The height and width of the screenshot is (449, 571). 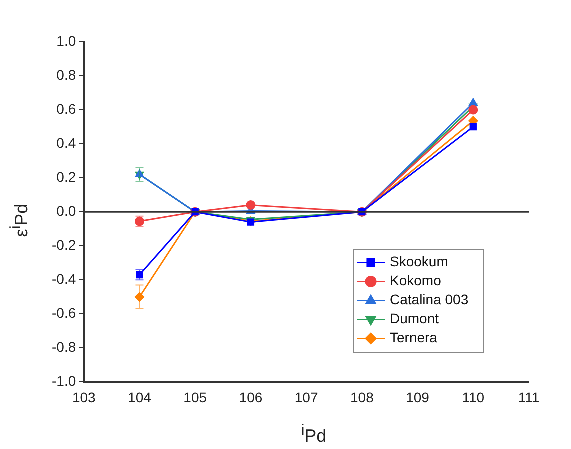 What do you see at coordinates (64, 279) in the screenshot?
I see `y-tick-label: -0.4` at bounding box center [64, 279].